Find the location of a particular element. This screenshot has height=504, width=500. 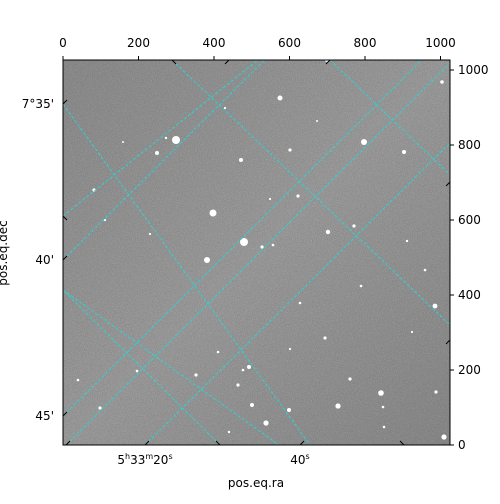

right-tick-label: 600 is located at coordinates (469, 220).